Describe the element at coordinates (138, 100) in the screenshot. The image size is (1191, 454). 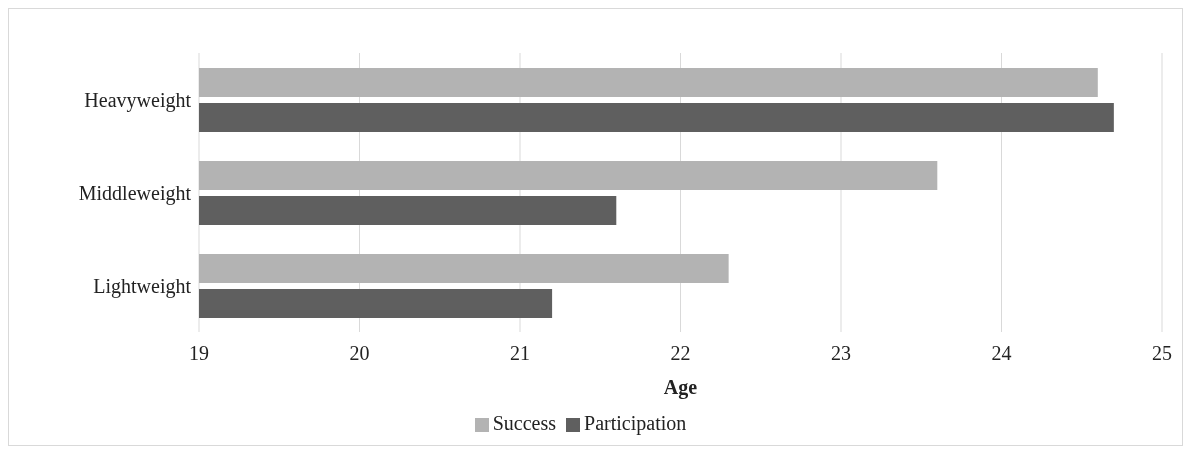
I see `y-tick-label: Heavyweight` at that location.